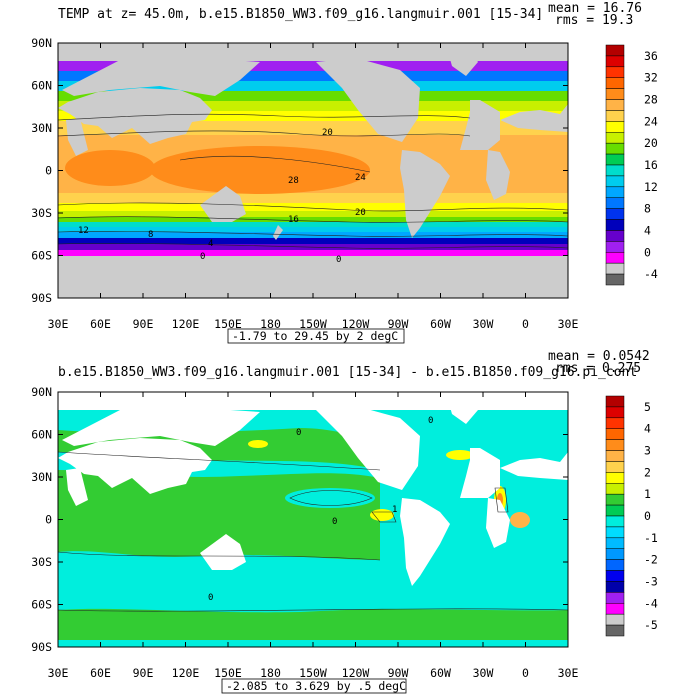 The width and height of the screenshot is (700, 700). What do you see at coordinates (222, 196) in the screenshot?
I see `contour-labels-top: 20 28 24 20 16 12 8 4 0 0` at bounding box center [222, 196].